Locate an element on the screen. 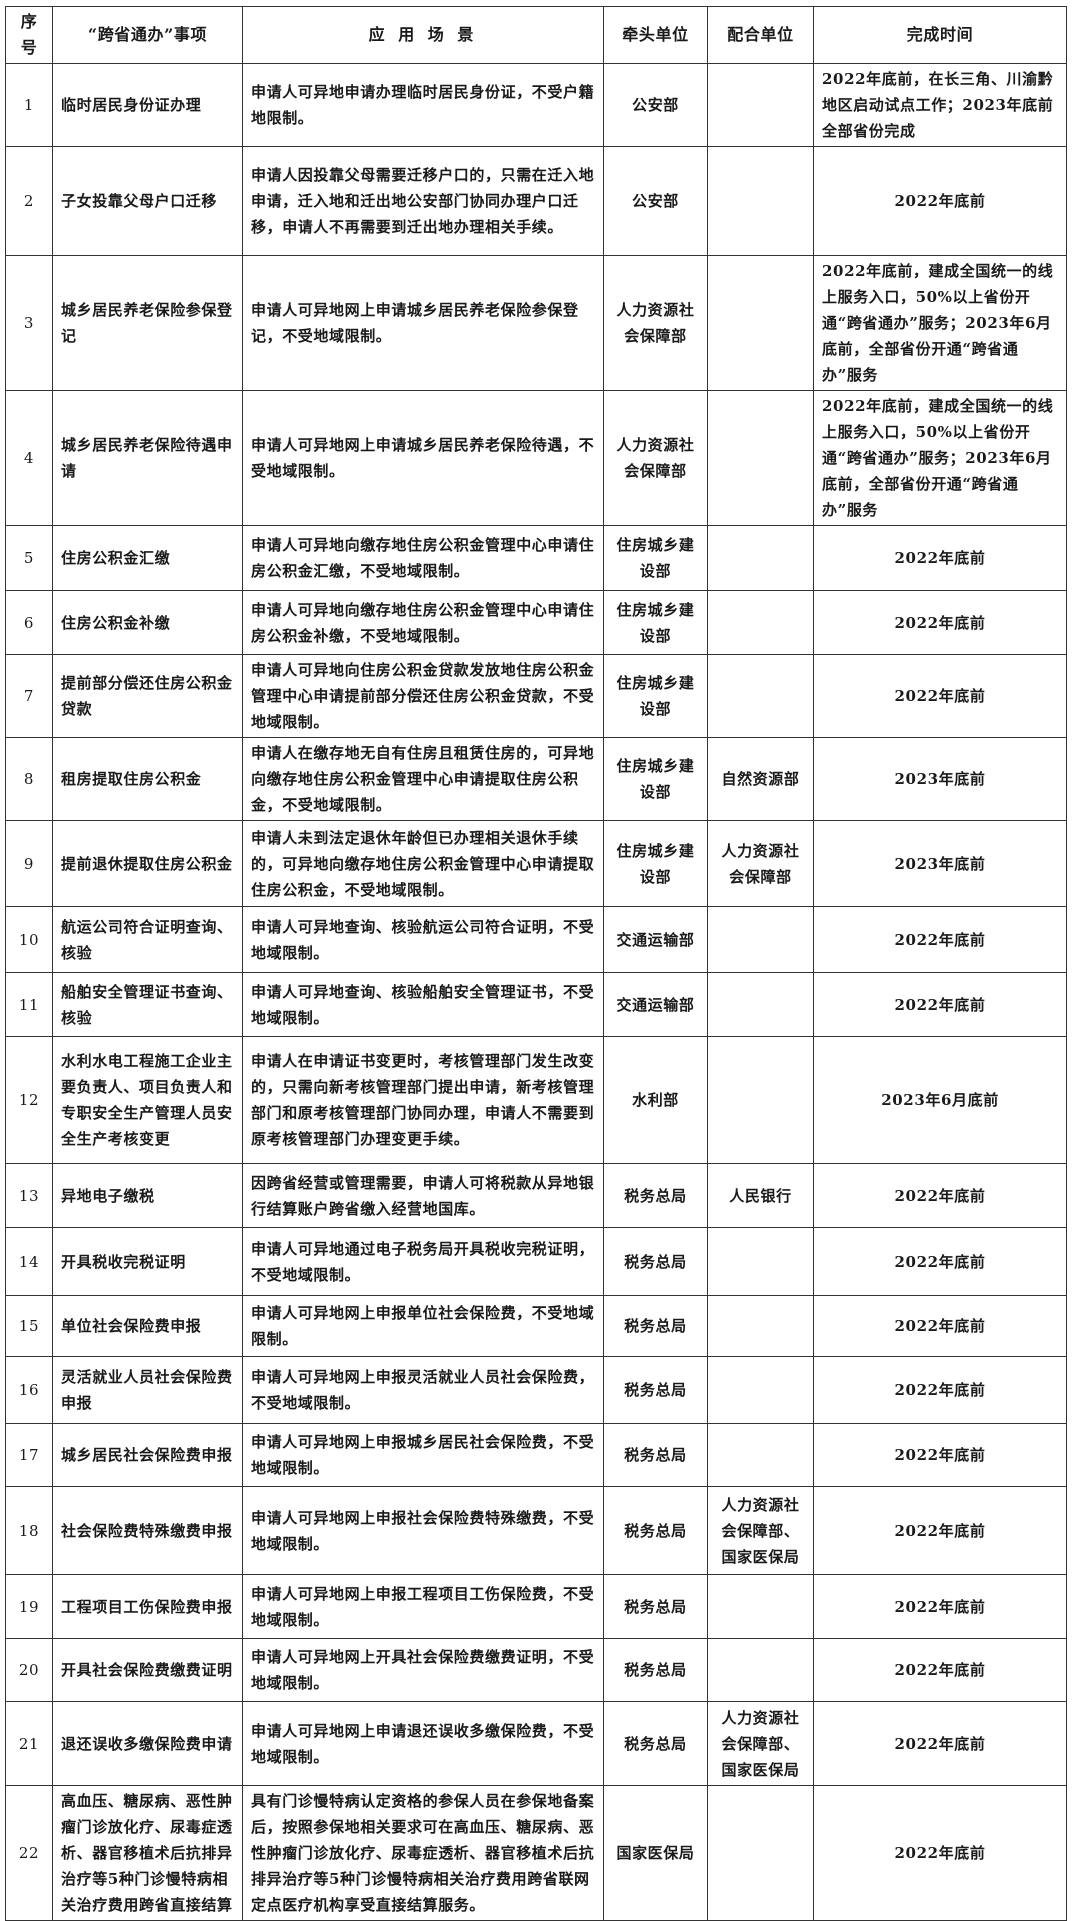  scenario: 申请人可异地网上开具社会保险费缴费证明，不受地域限制。 is located at coordinates (423, 1670).